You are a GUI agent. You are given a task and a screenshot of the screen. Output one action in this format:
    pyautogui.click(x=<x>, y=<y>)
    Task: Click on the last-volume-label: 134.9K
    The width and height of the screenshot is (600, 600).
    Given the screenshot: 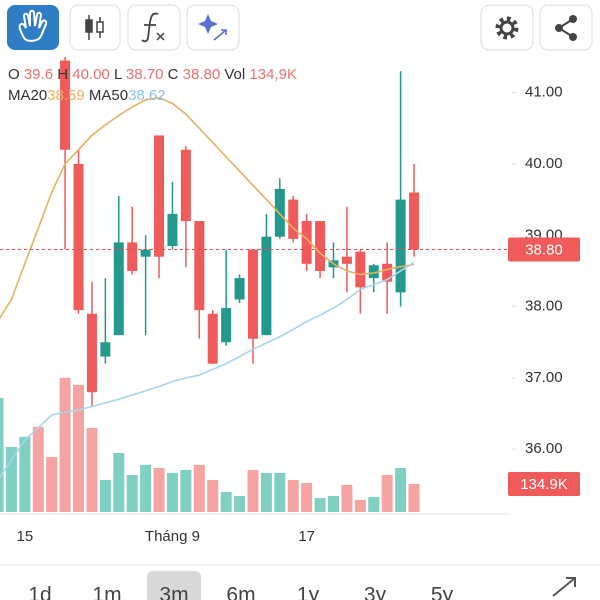 What is the action you would take?
    pyautogui.click(x=544, y=484)
    